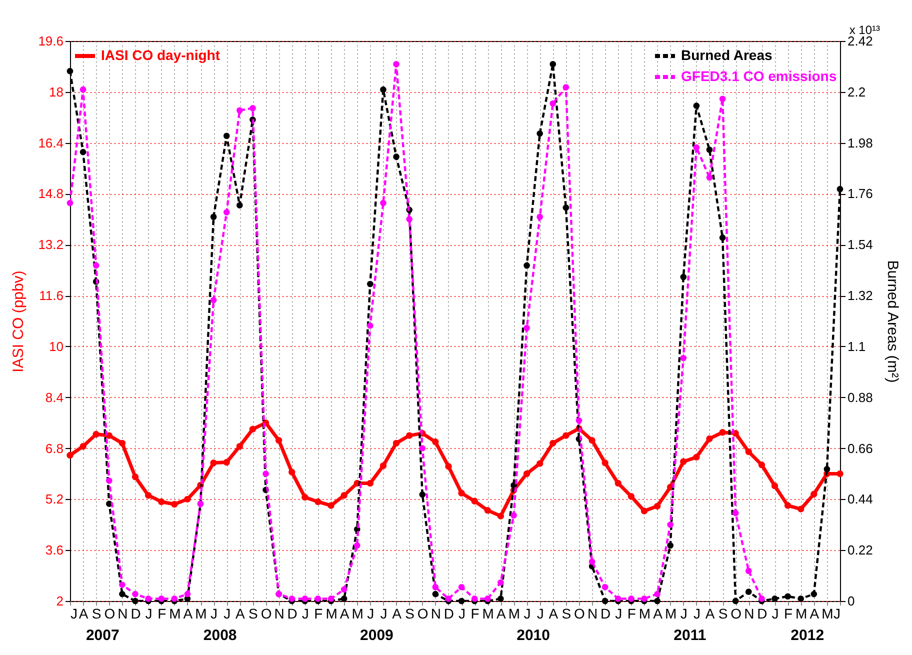  What do you see at coordinates (54, 550) in the screenshot?
I see `y-tick-label: 3.6` at bounding box center [54, 550].